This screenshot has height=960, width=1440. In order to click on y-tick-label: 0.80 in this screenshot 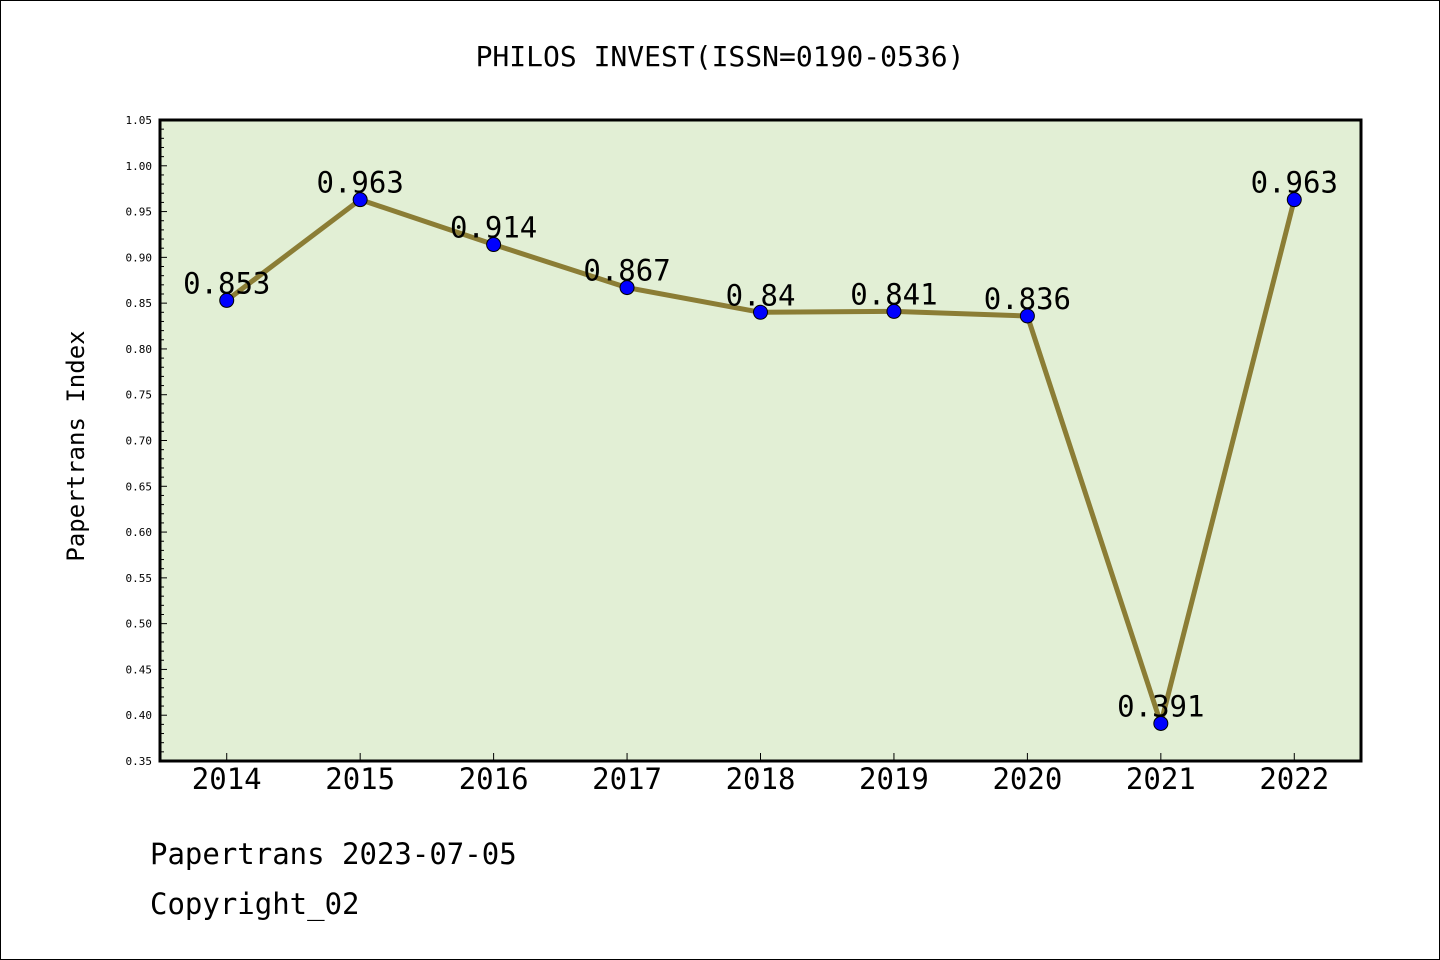, I will do `click(139, 349)`.